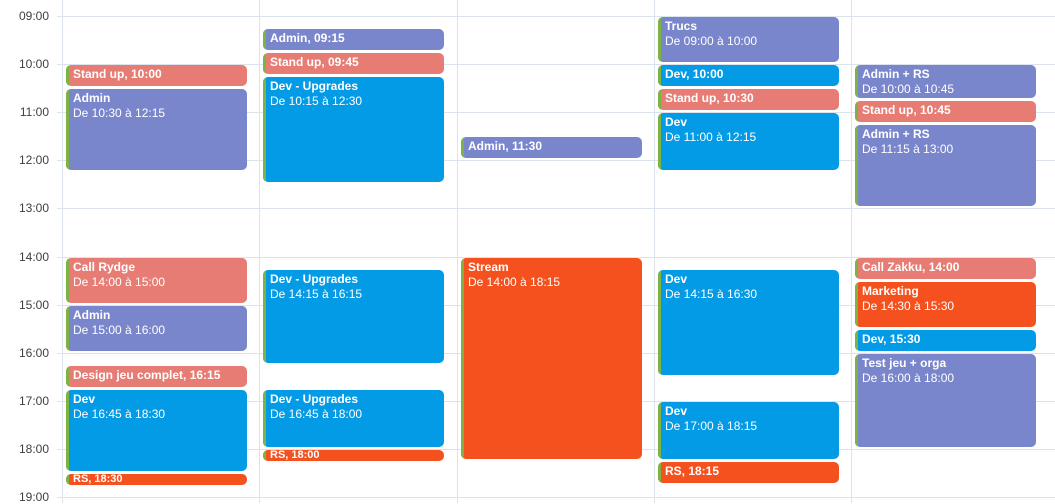 This screenshot has height=504, width=1055. Describe the element at coordinates (156, 130) in the screenshot. I see `calendar-event: Admin De 10:30 à 12:15` at that location.